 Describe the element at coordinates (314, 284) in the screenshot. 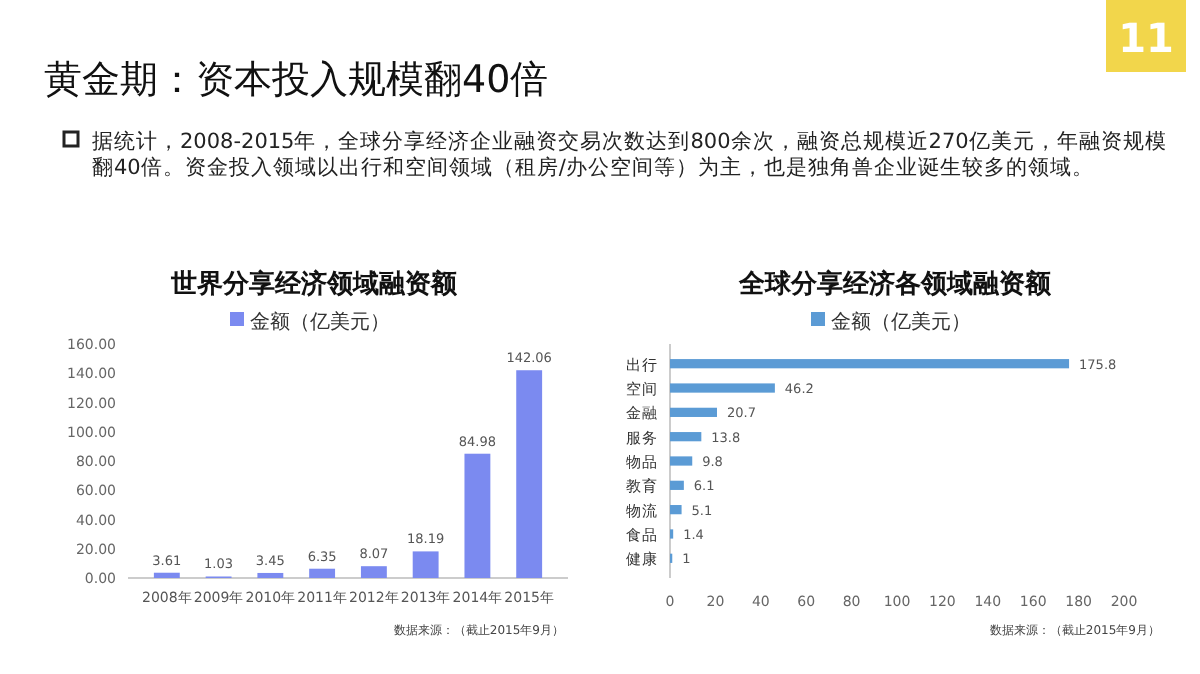

I see `chart-title: 世界分享经济领域融资额` at that location.